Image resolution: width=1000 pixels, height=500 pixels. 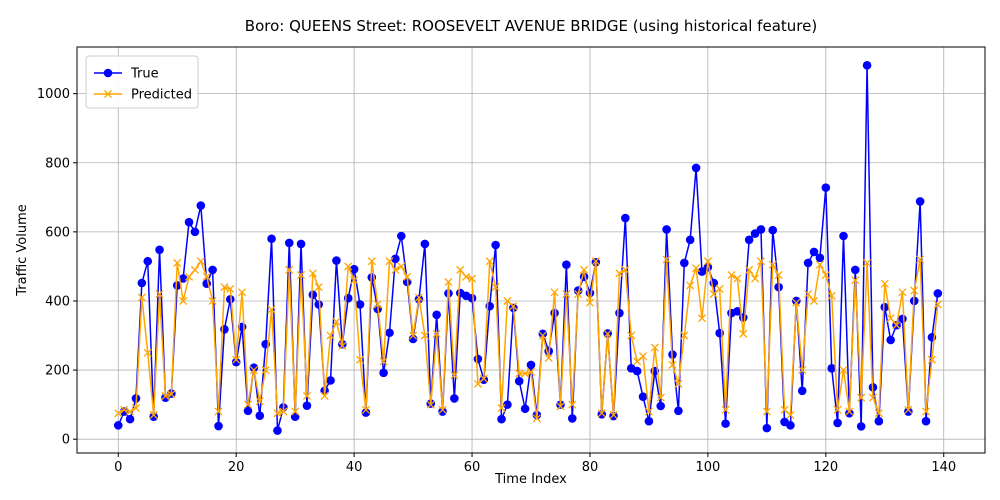 I want to click on legend-label: Predicted, so click(x=161, y=95).